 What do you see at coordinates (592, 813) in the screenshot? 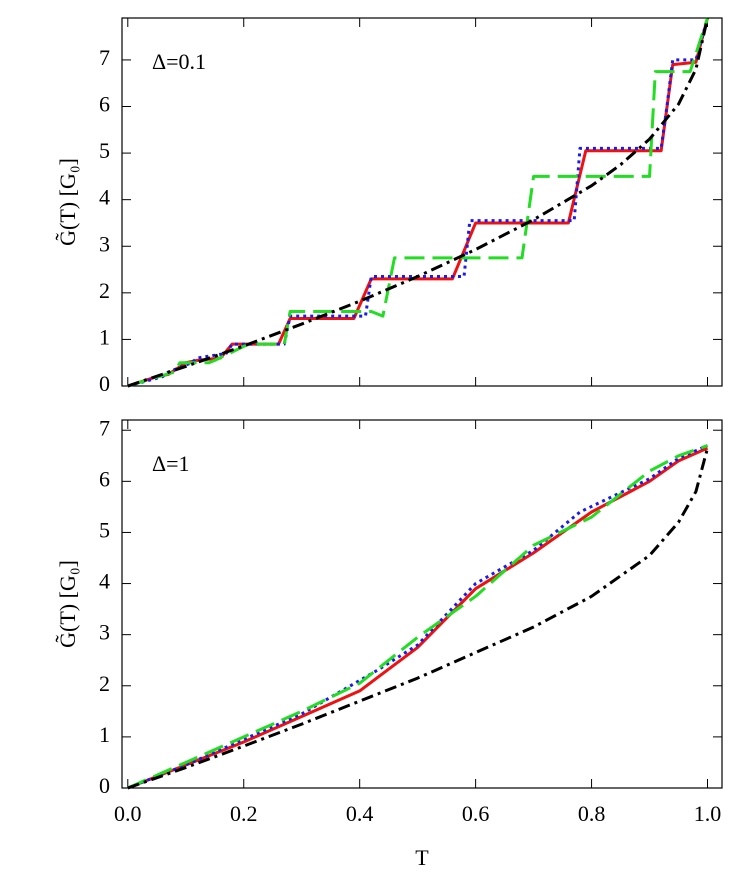
I see `x-tick-label: 0.8` at bounding box center [592, 813].